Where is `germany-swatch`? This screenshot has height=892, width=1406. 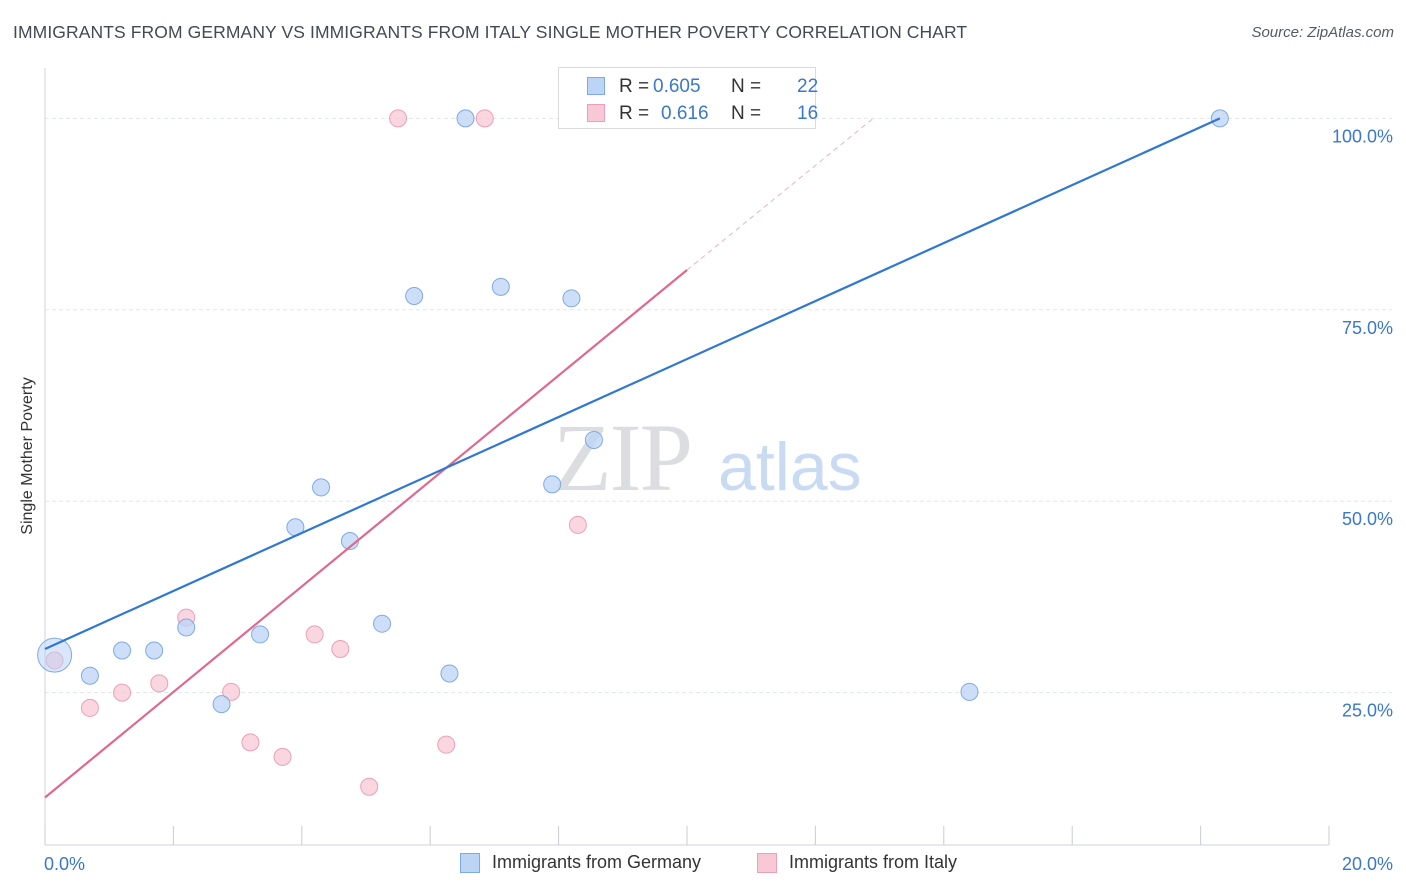
germany-swatch is located at coordinates (596, 86).